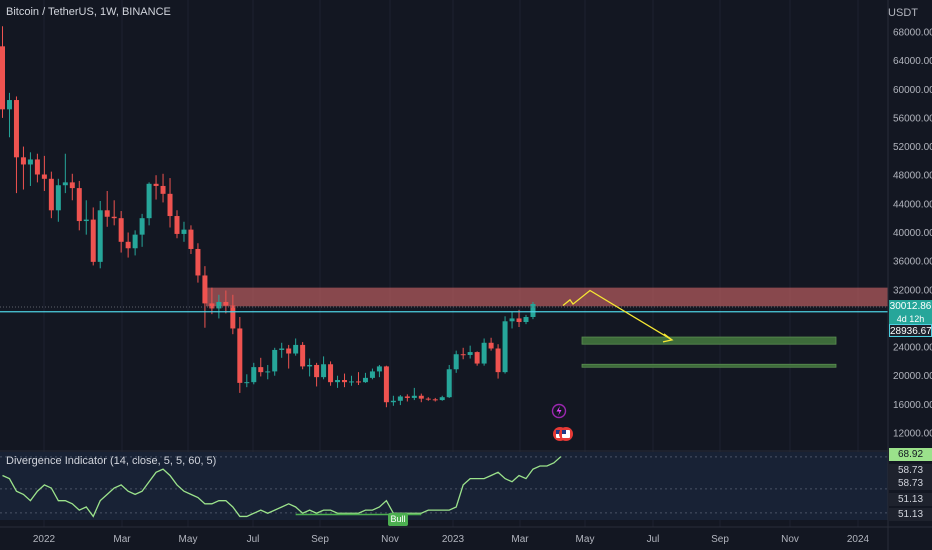 The image size is (932, 550). I want to click on support-zone, so click(709, 365).